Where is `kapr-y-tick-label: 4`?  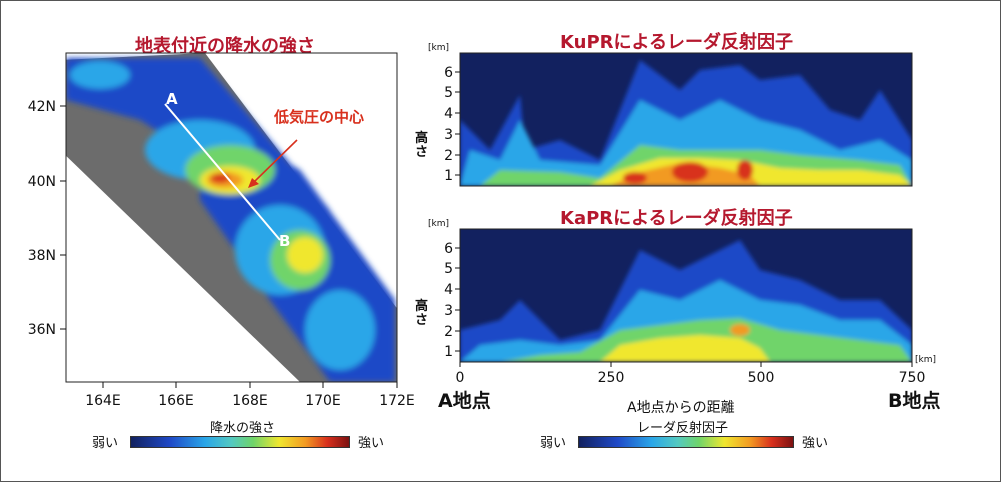 kapr-y-tick-label: 4 is located at coordinates (448, 290).